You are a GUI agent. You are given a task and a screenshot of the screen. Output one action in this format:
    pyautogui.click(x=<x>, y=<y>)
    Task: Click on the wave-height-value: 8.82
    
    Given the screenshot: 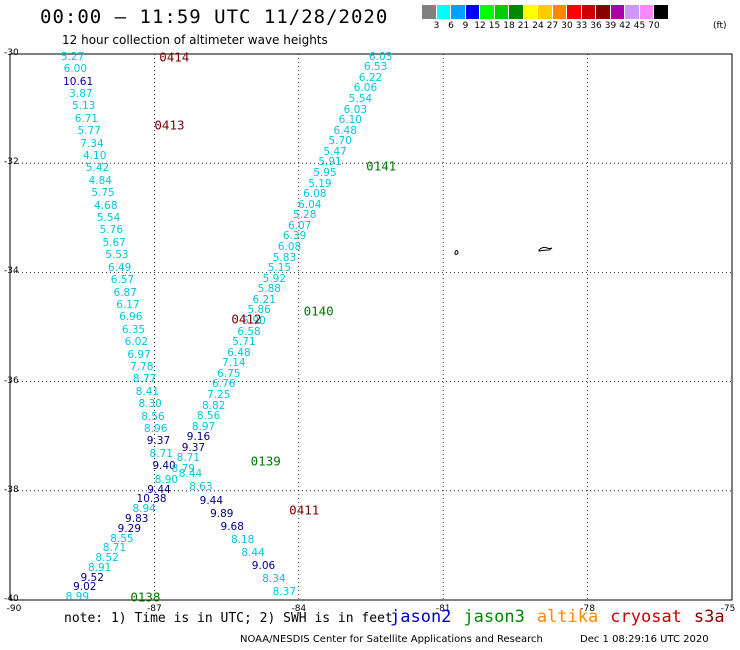 What is the action you would take?
    pyautogui.click(x=213, y=405)
    